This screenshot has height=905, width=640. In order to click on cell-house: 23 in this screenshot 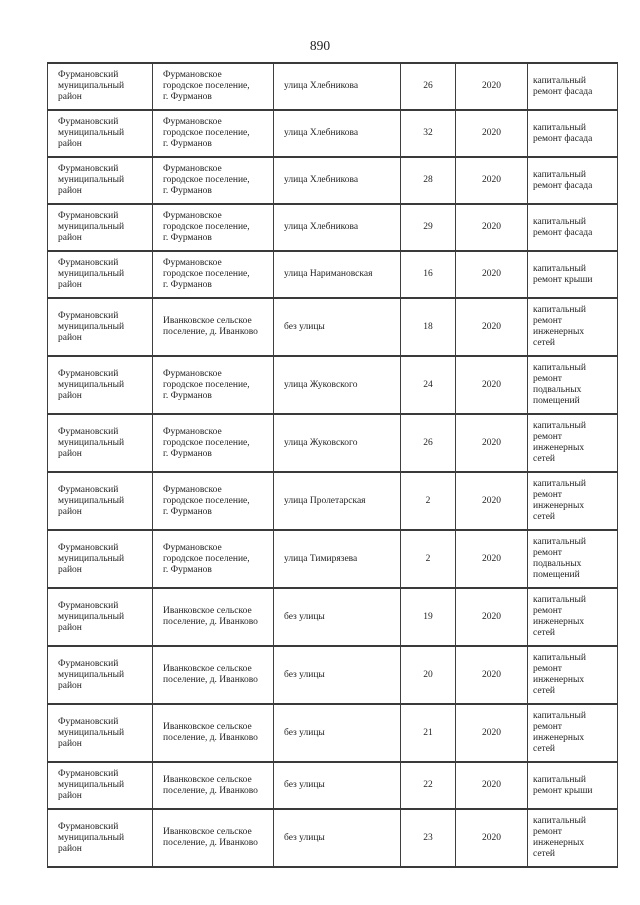, I will do `click(428, 838)`.